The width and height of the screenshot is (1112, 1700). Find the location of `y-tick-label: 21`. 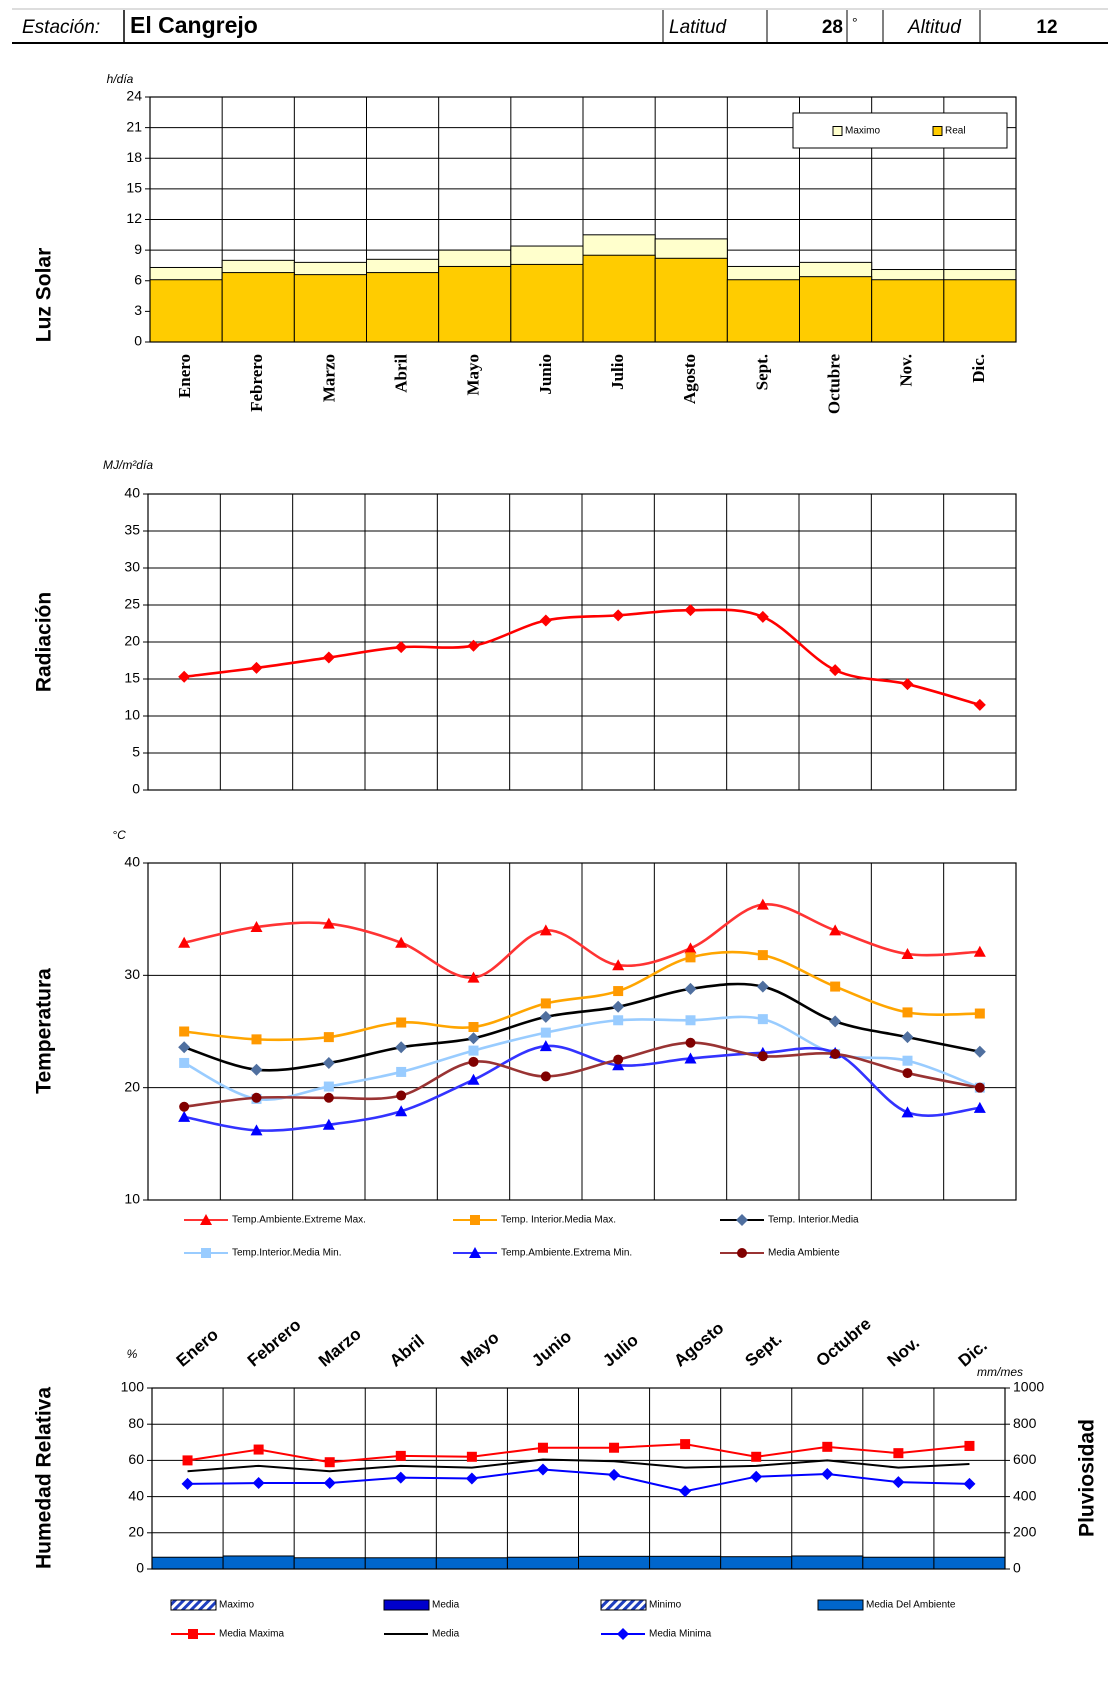

y-tick-label: 21 is located at coordinates (134, 126).